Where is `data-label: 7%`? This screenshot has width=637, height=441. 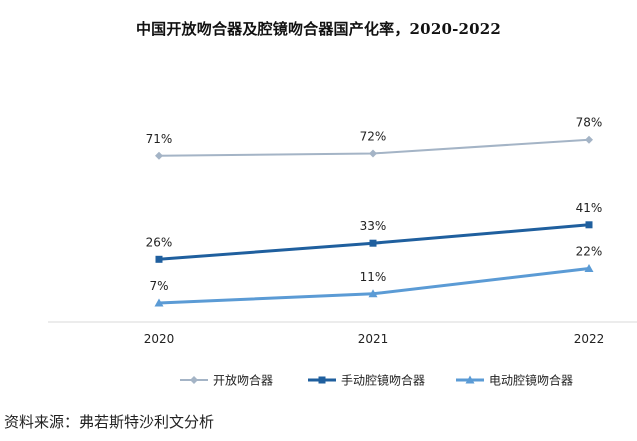 data-label: 7% is located at coordinates (158, 286).